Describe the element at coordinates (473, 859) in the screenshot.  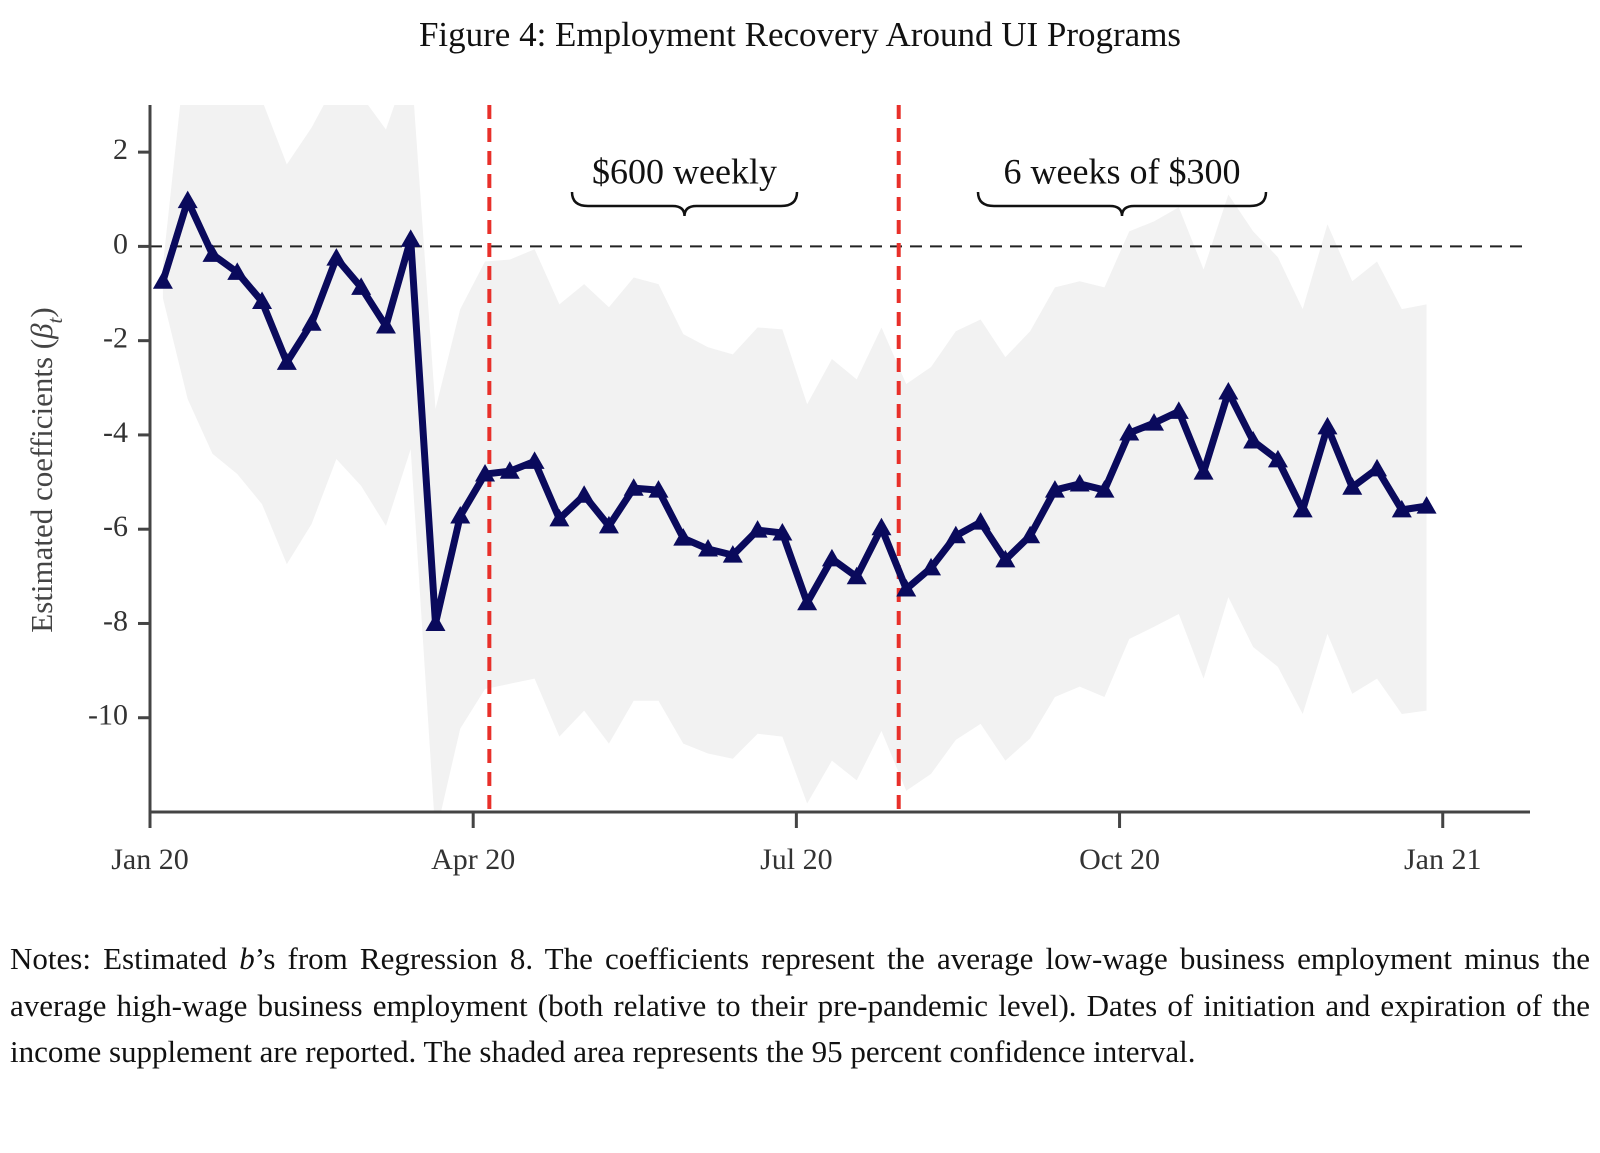
I see `x-tick-label: Apr 20` at that location.